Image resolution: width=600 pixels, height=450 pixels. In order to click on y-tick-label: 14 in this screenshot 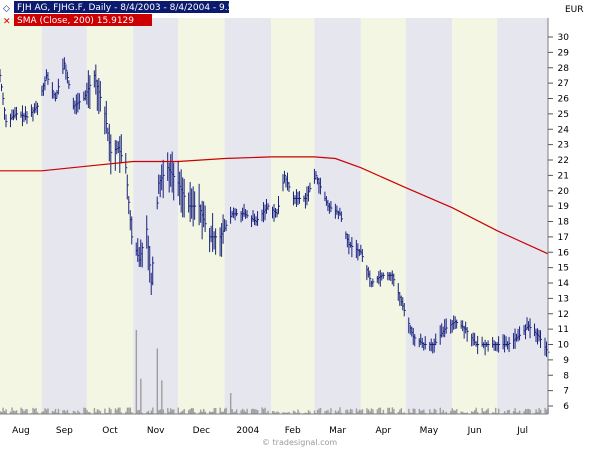, I will do `click(564, 284)`.